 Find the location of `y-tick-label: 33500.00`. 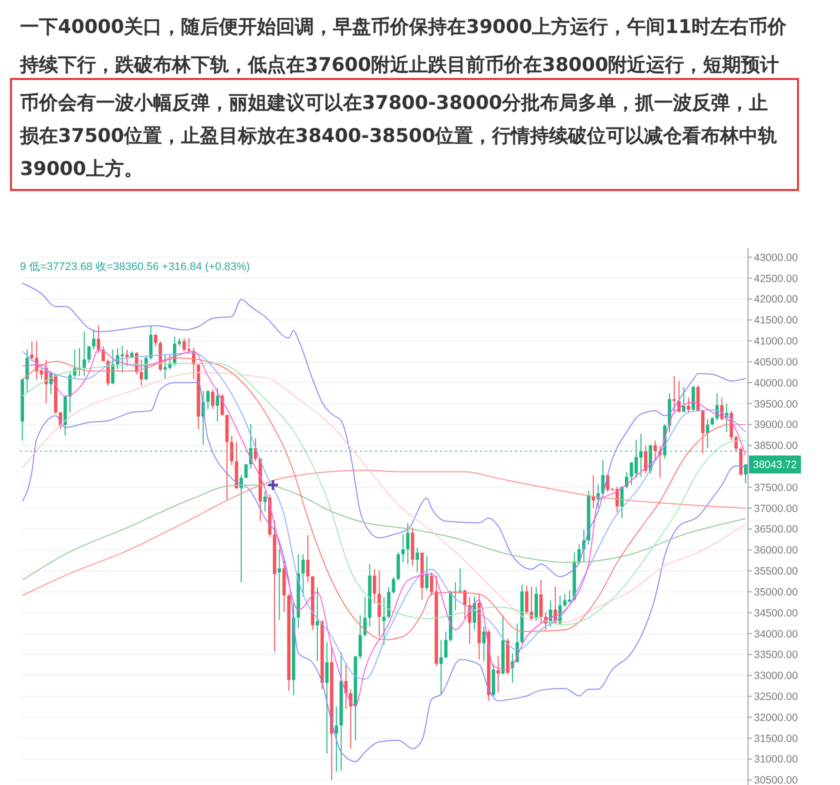

y-tick-label: 33500.00 is located at coordinates (776, 655).